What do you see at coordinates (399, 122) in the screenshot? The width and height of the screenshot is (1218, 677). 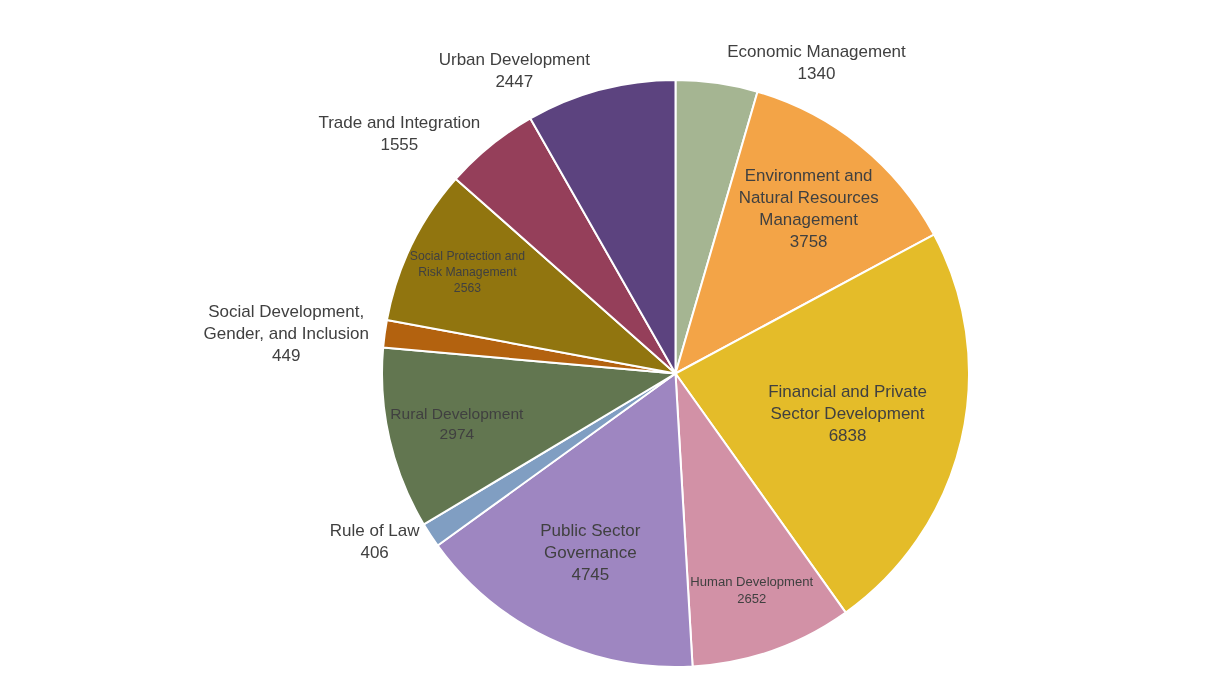 I see `slice-label: Trade and Integration` at bounding box center [399, 122].